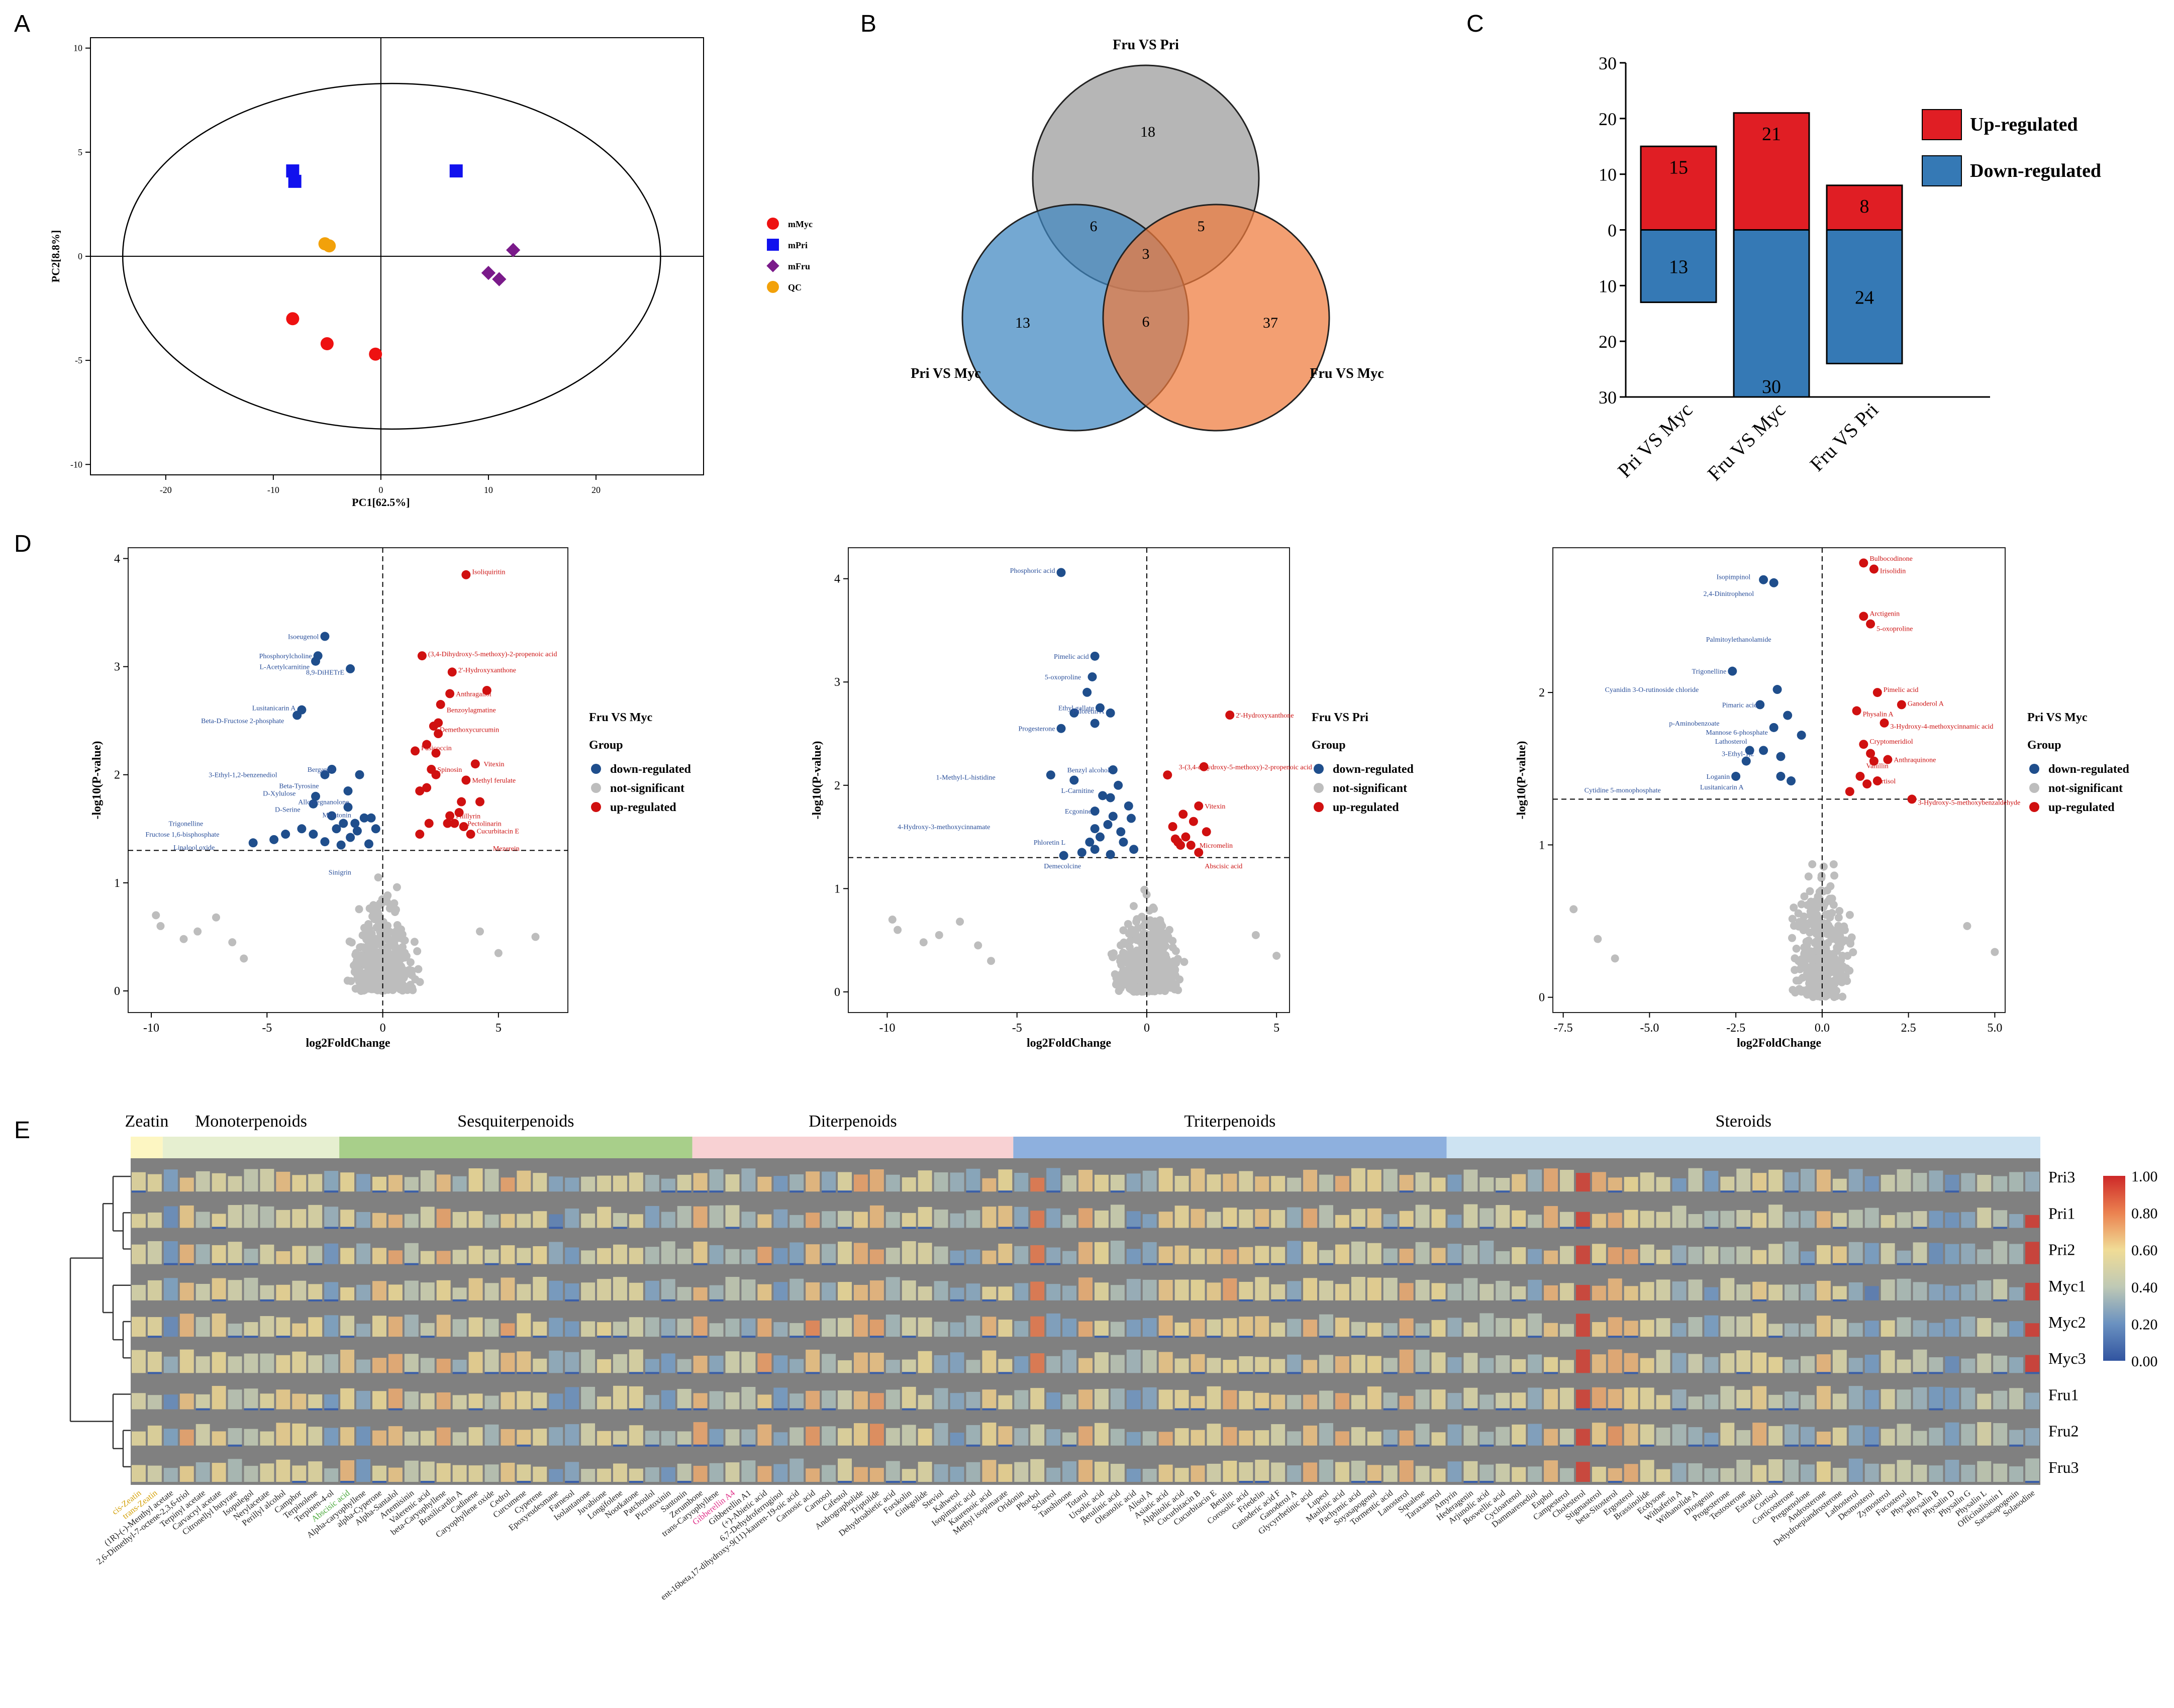 Image resolution: width=2174 pixels, height=1708 pixels. I want to click on volcano-label-up: Cucurbitacin E, so click(498, 832).